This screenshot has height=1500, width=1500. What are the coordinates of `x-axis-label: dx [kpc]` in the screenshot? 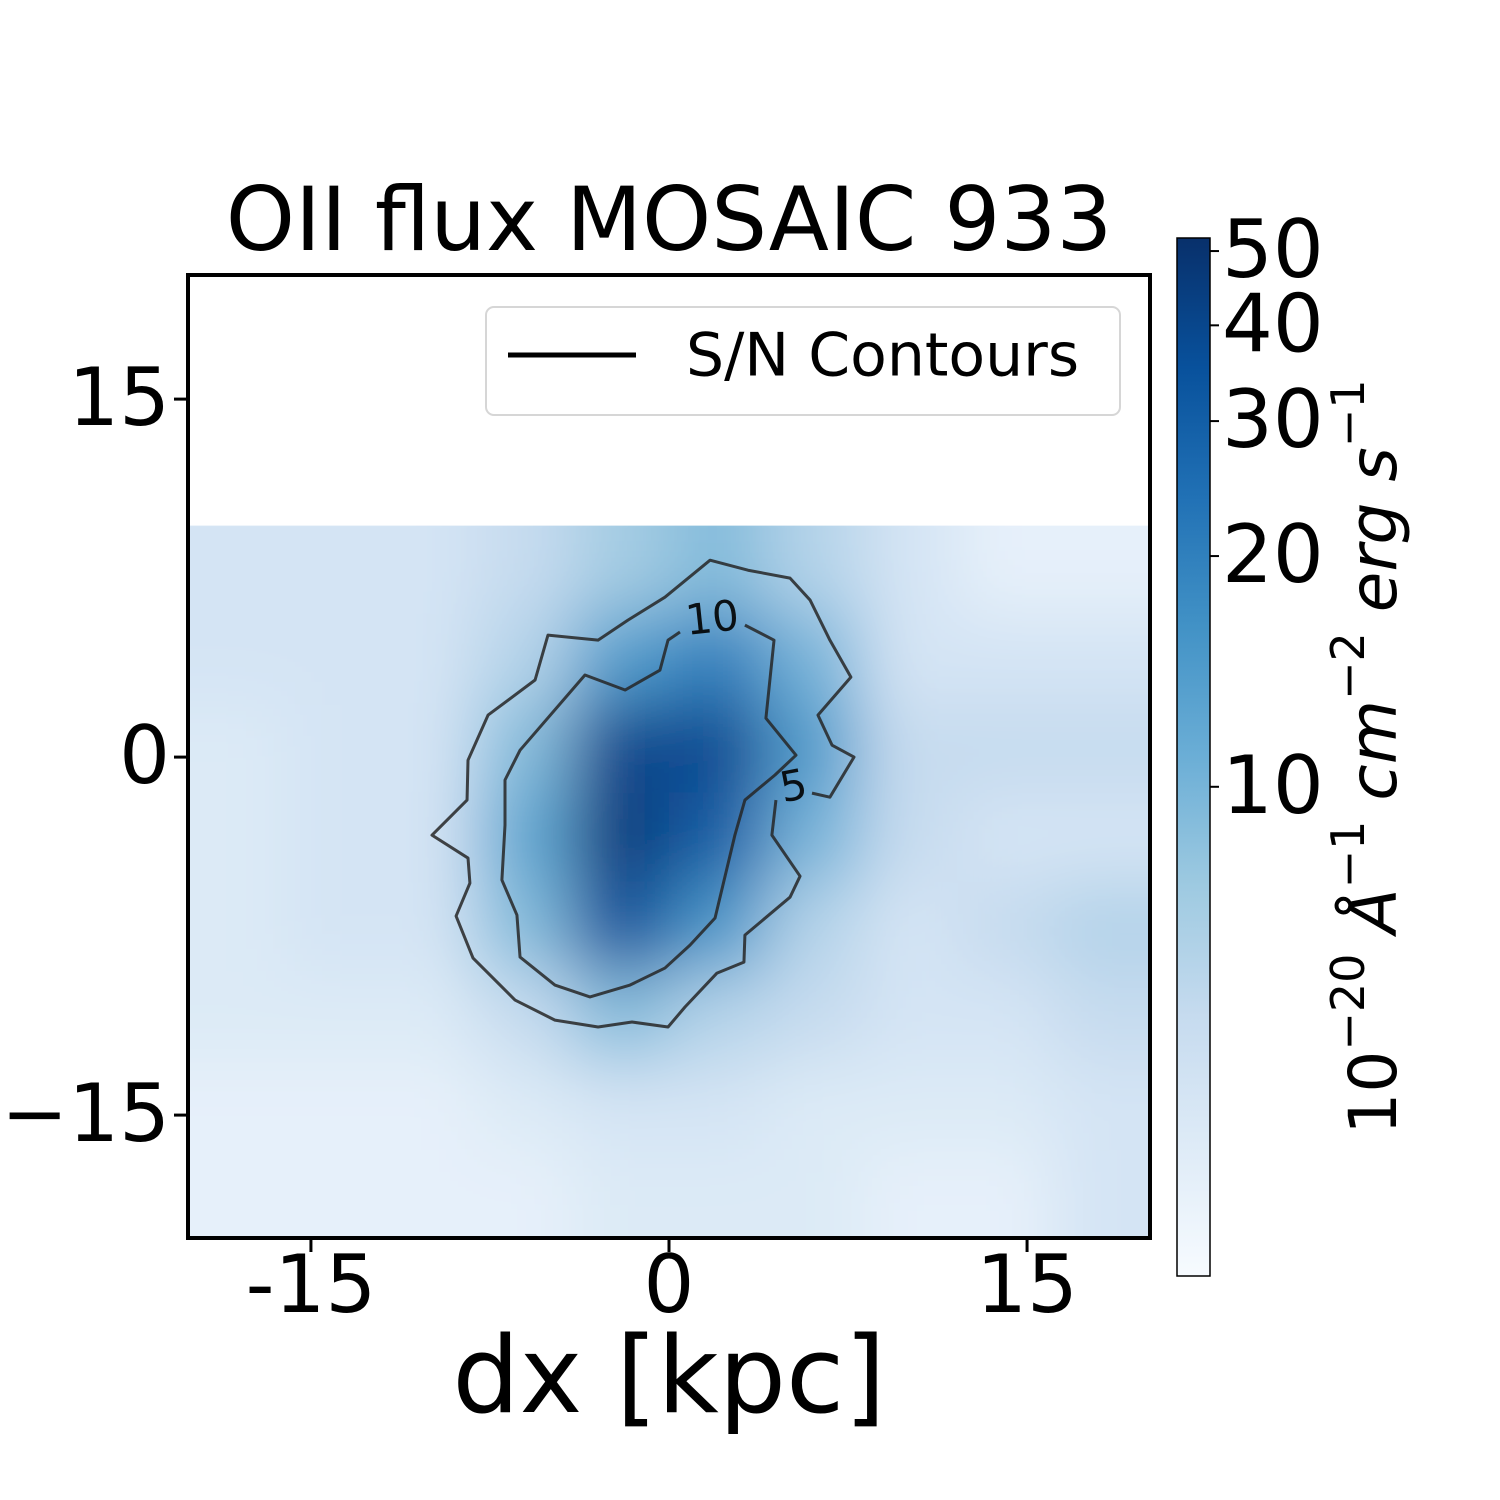 It's located at (668, 1375).